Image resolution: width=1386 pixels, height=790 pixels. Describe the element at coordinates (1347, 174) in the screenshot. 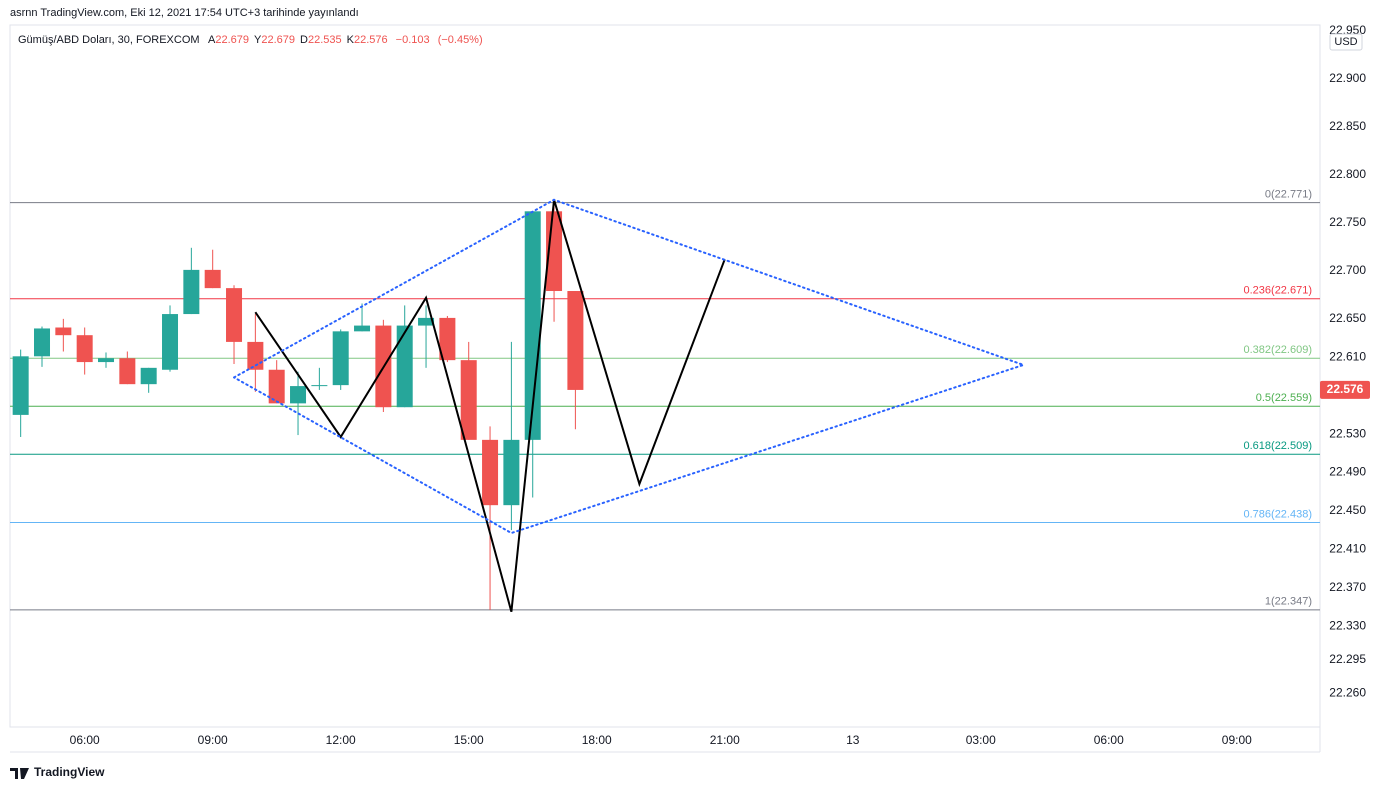

I see `y-tick-label: 22.800` at that location.